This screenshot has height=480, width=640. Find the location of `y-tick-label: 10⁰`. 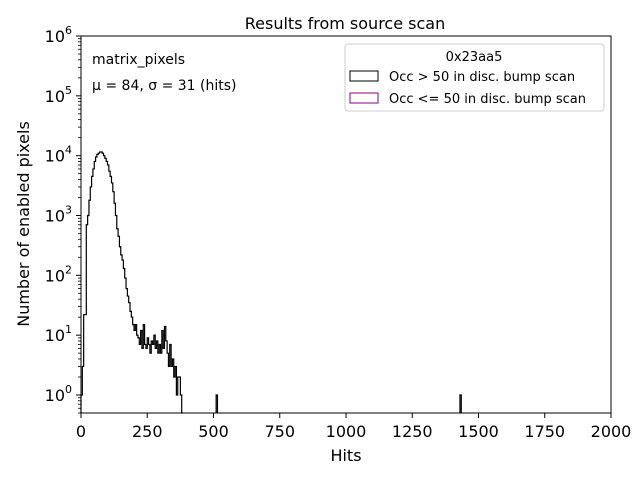

y-tick-label: 10⁰ is located at coordinates (58, 394).